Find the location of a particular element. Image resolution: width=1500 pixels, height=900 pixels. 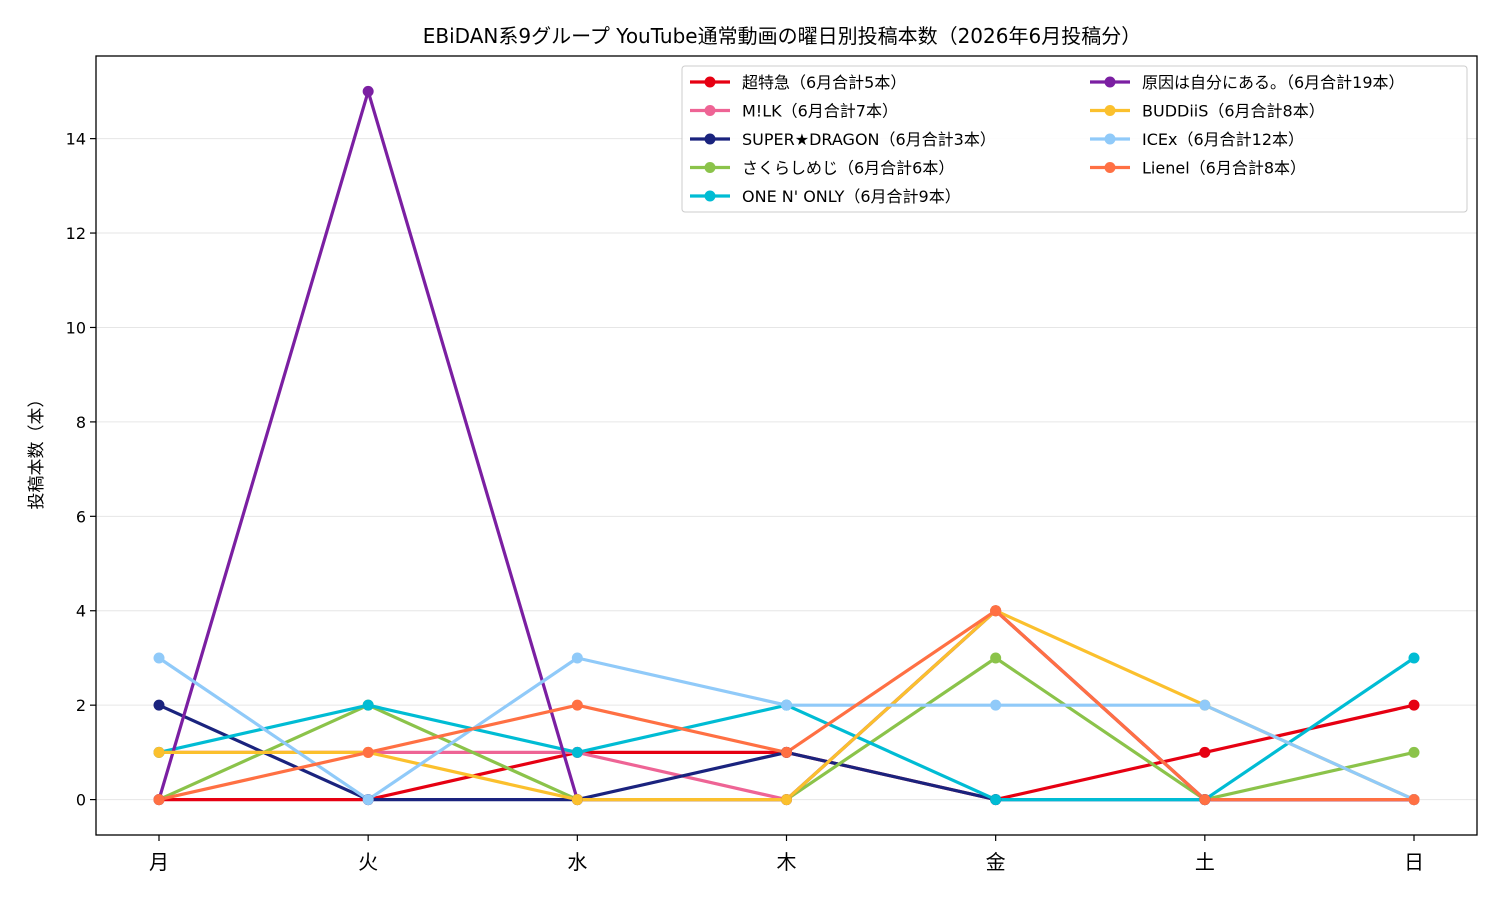

legend-label: ONE N' ONLY（6月合計9本） is located at coordinates (851, 196).